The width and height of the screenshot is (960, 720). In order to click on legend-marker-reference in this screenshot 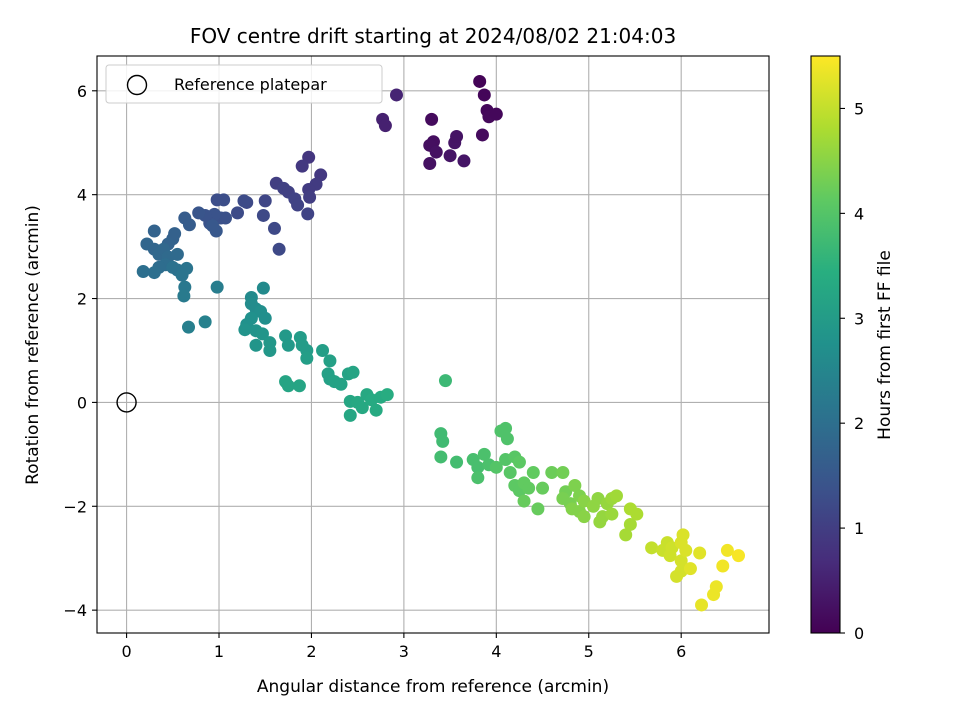, I will do `click(137, 85)`.